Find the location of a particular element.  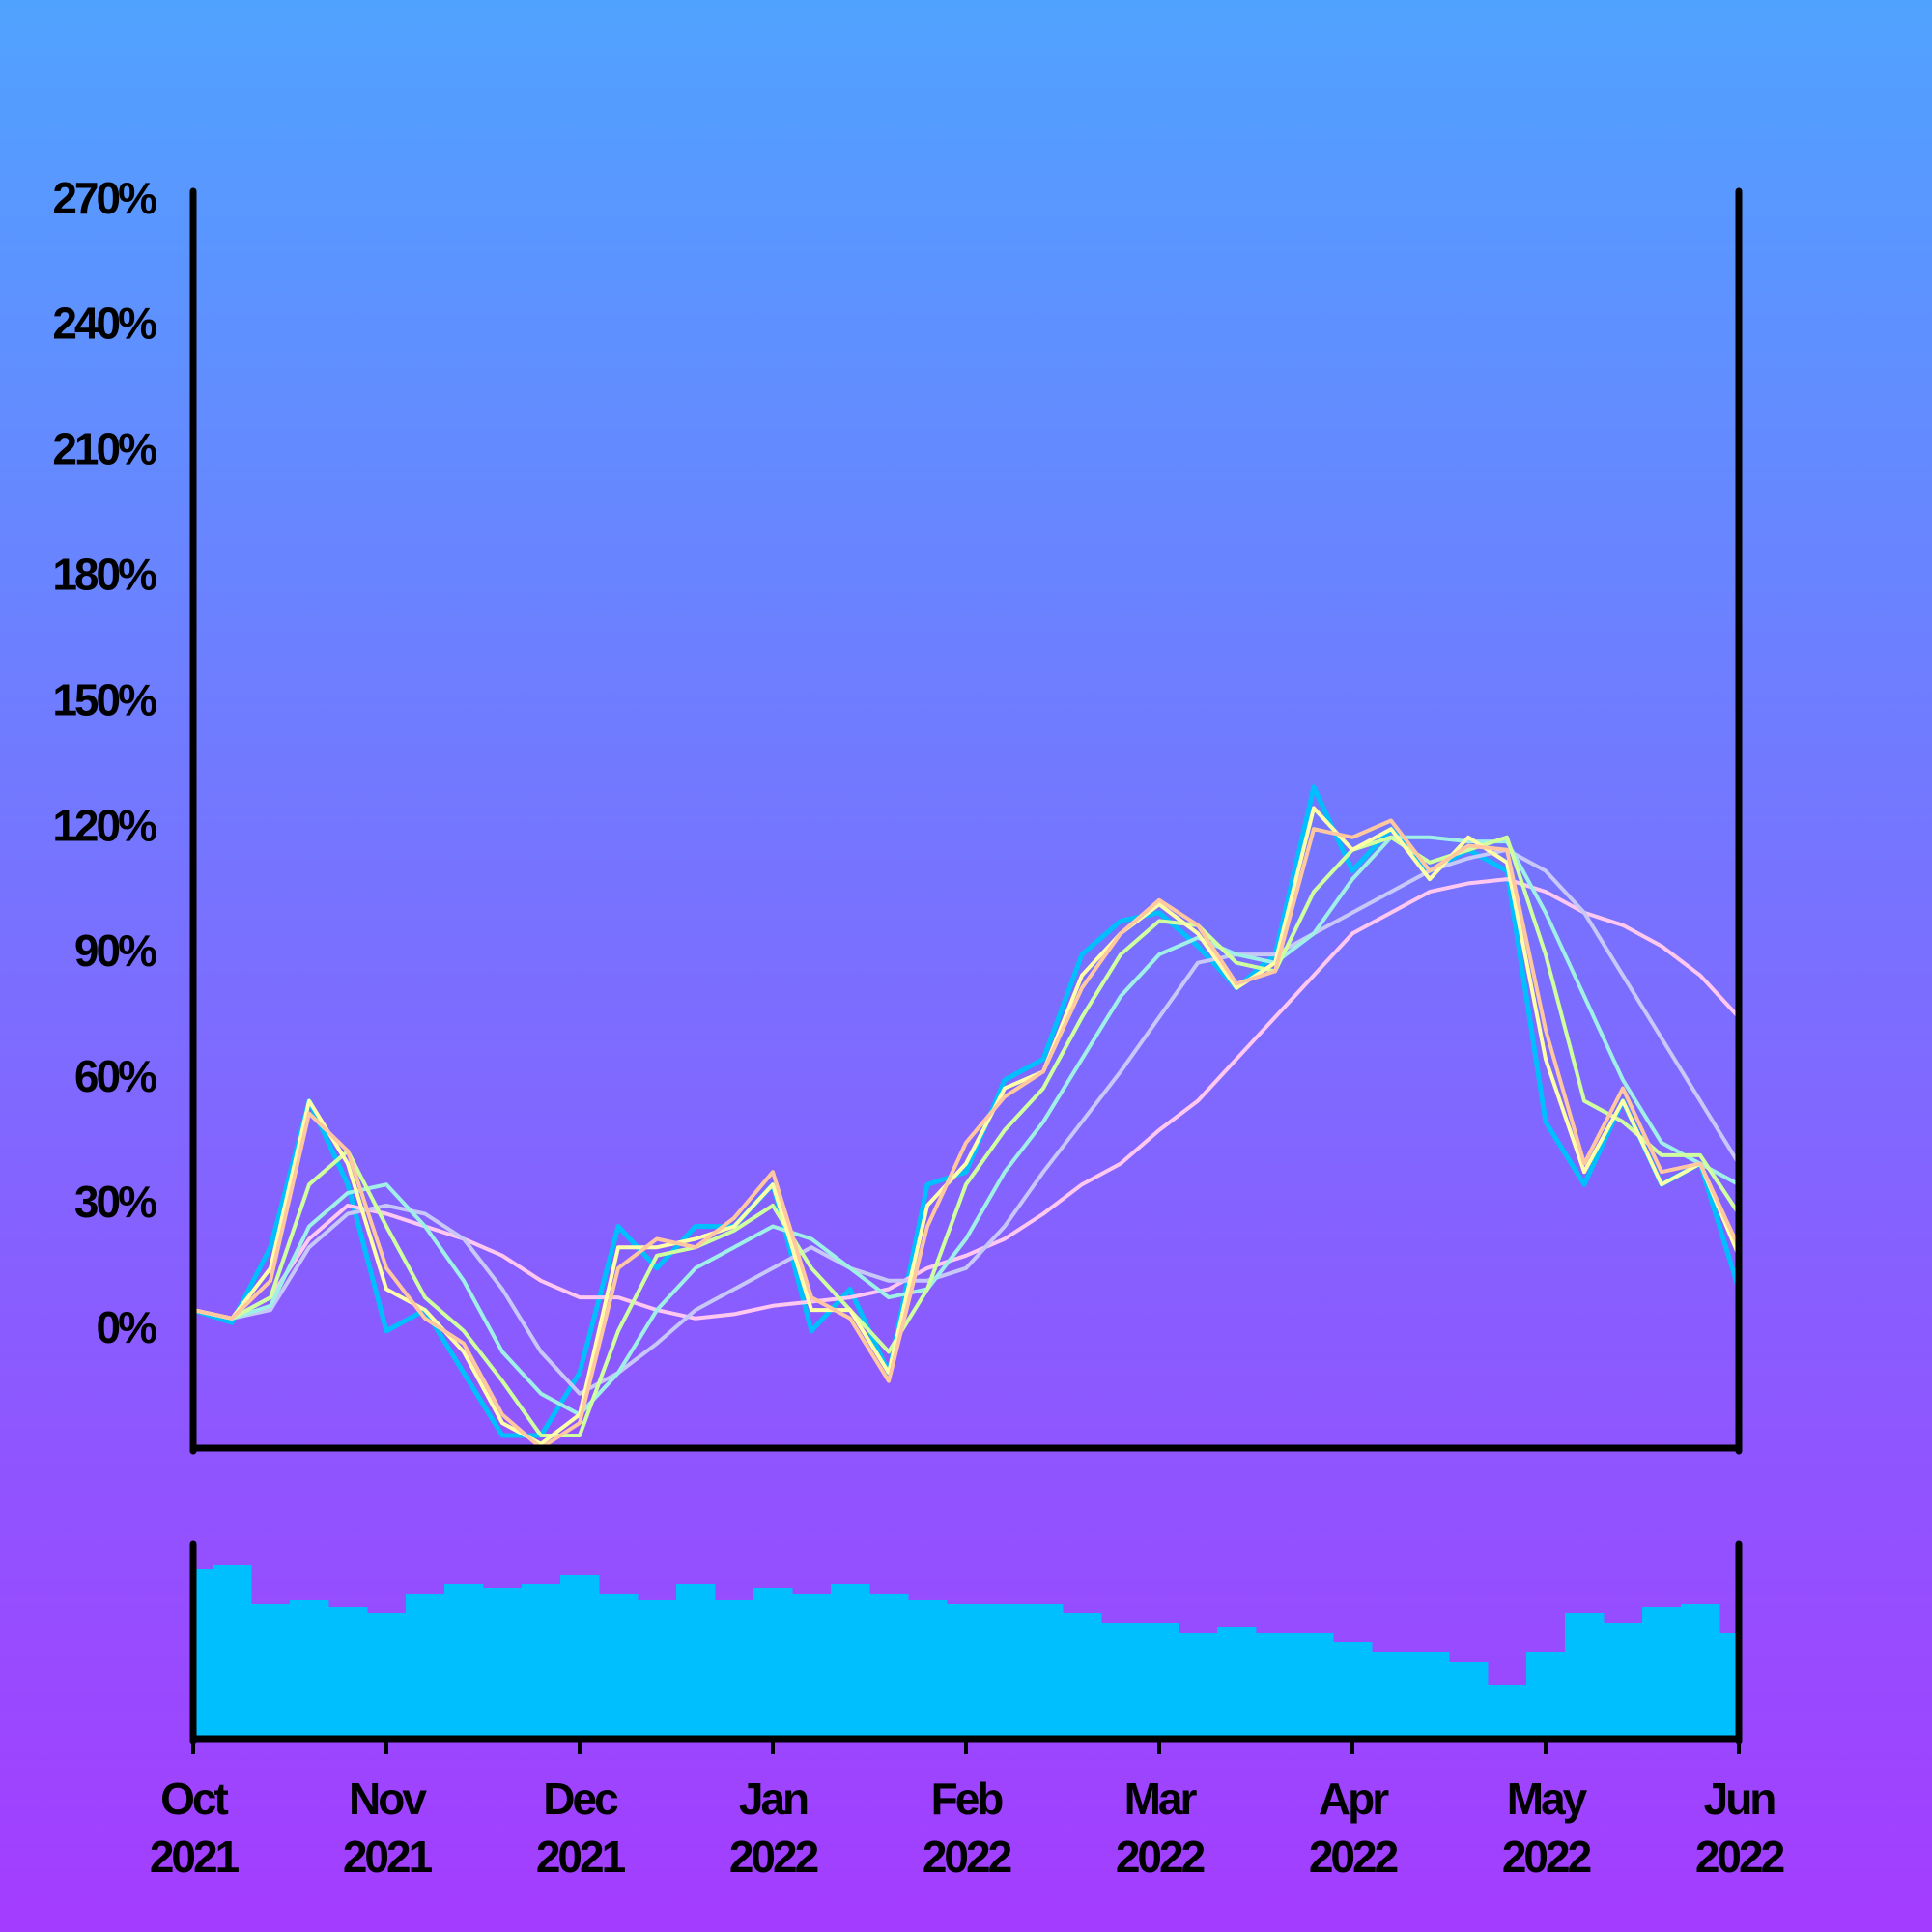

x-tick-label: Apr is located at coordinates (1354, 1799).